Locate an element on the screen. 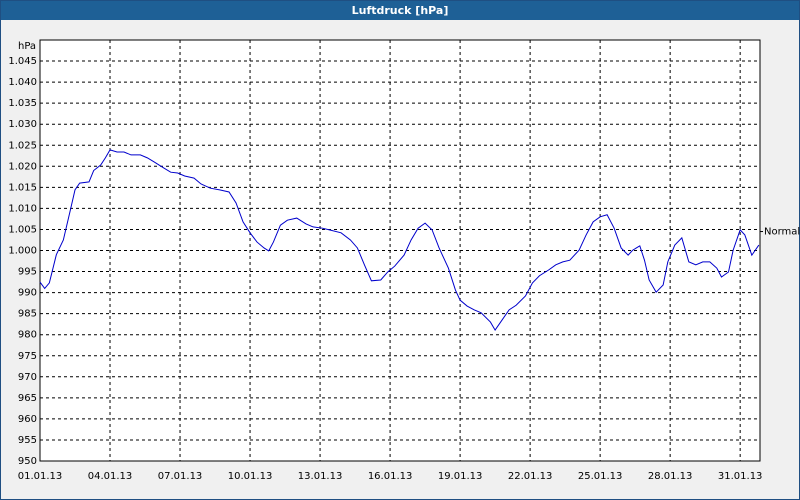 The image size is (800, 500). x-tick-label: 13.01.13 is located at coordinates (320, 476).